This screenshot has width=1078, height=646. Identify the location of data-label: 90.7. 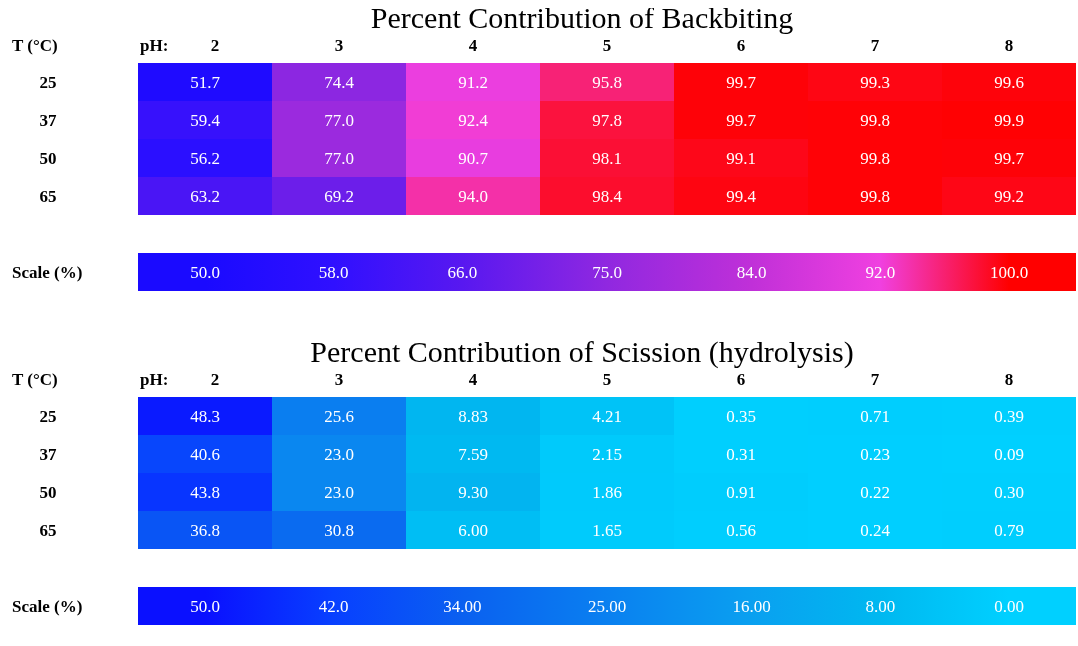
(473, 158).